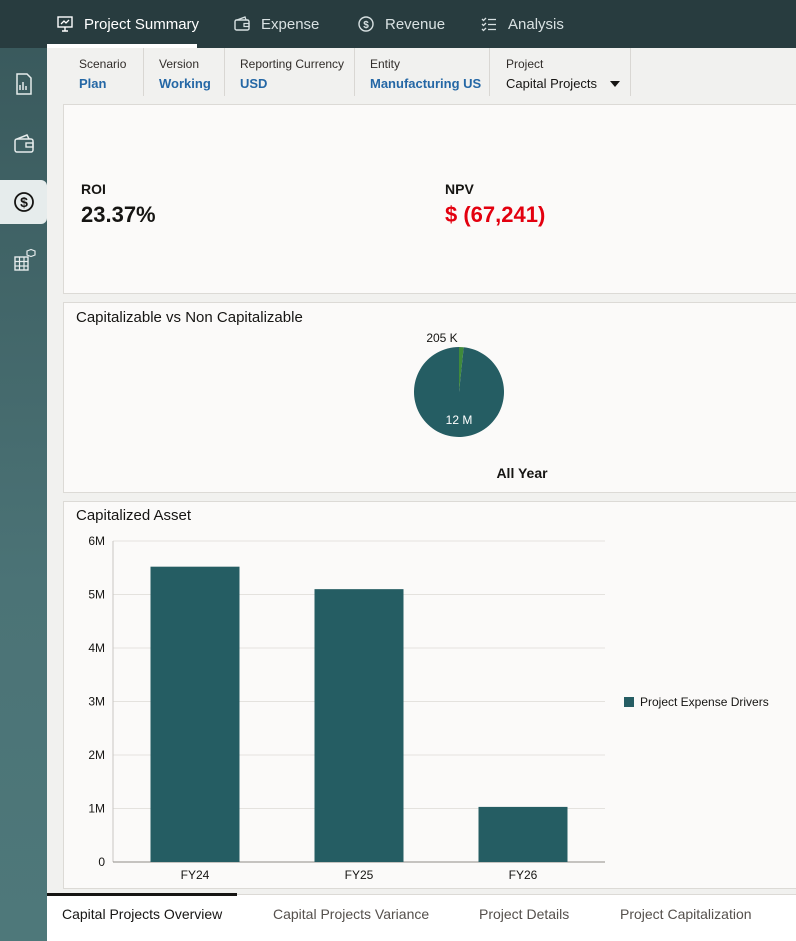 The image size is (796, 941). What do you see at coordinates (142, 24) in the screenshot?
I see `tab-label: Project Summary` at bounding box center [142, 24].